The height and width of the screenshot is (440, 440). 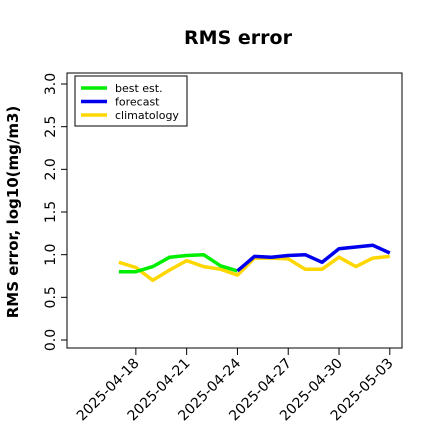 What do you see at coordinates (238, 38) in the screenshot?
I see `chart-title: RMS error` at bounding box center [238, 38].